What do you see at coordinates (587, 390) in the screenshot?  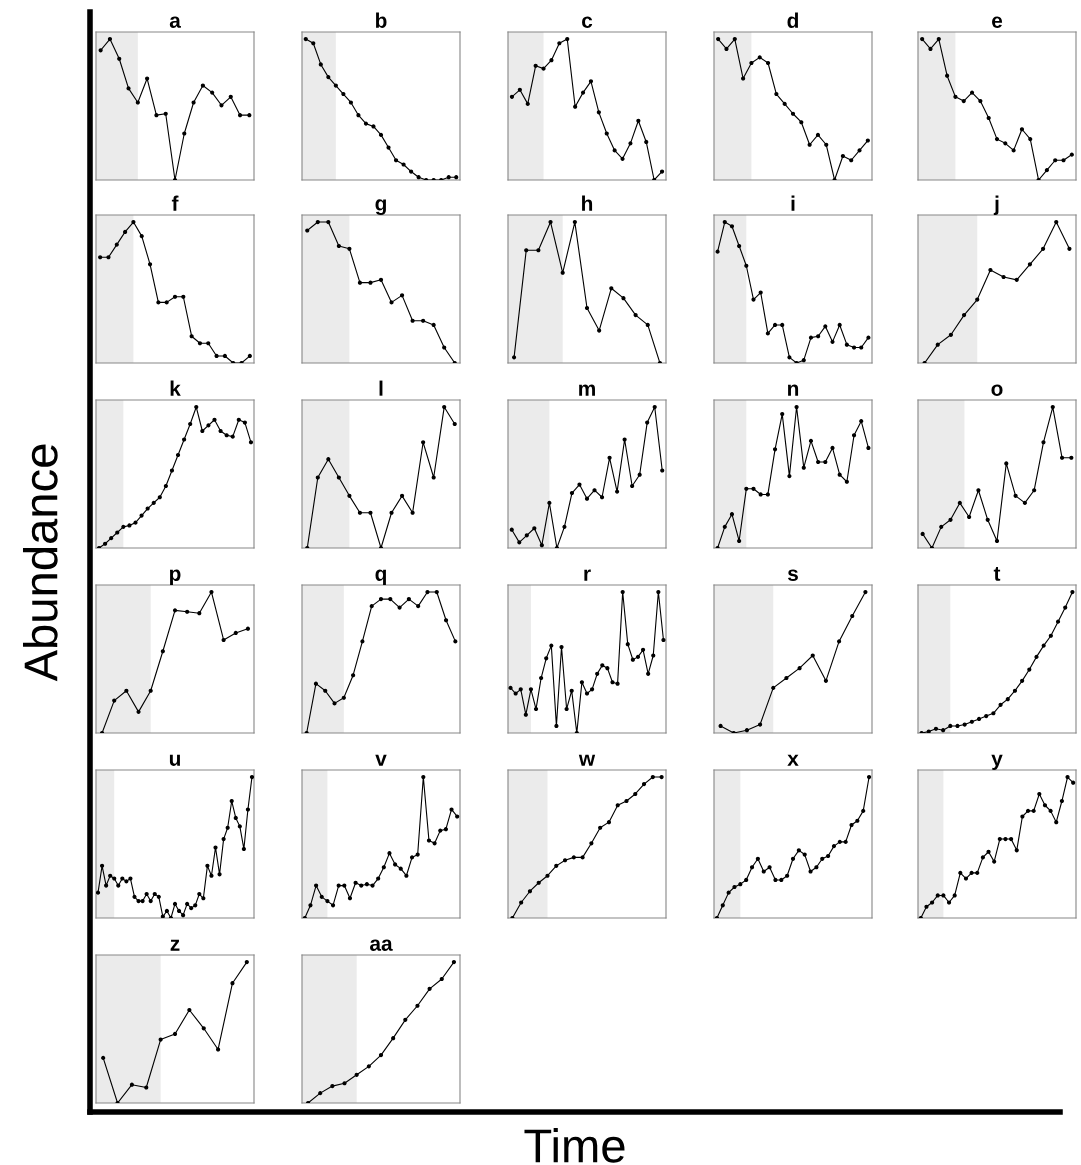 I see `chart-title: m` at bounding box center [587, 390].